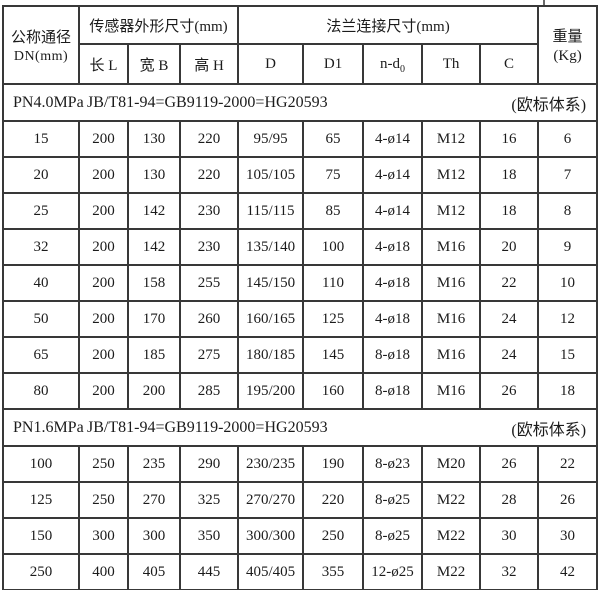  What do you see at coordinates (209, 355) in the screenshot?
I see `spec-cell-h: 275` at bounding box center [209, 355].